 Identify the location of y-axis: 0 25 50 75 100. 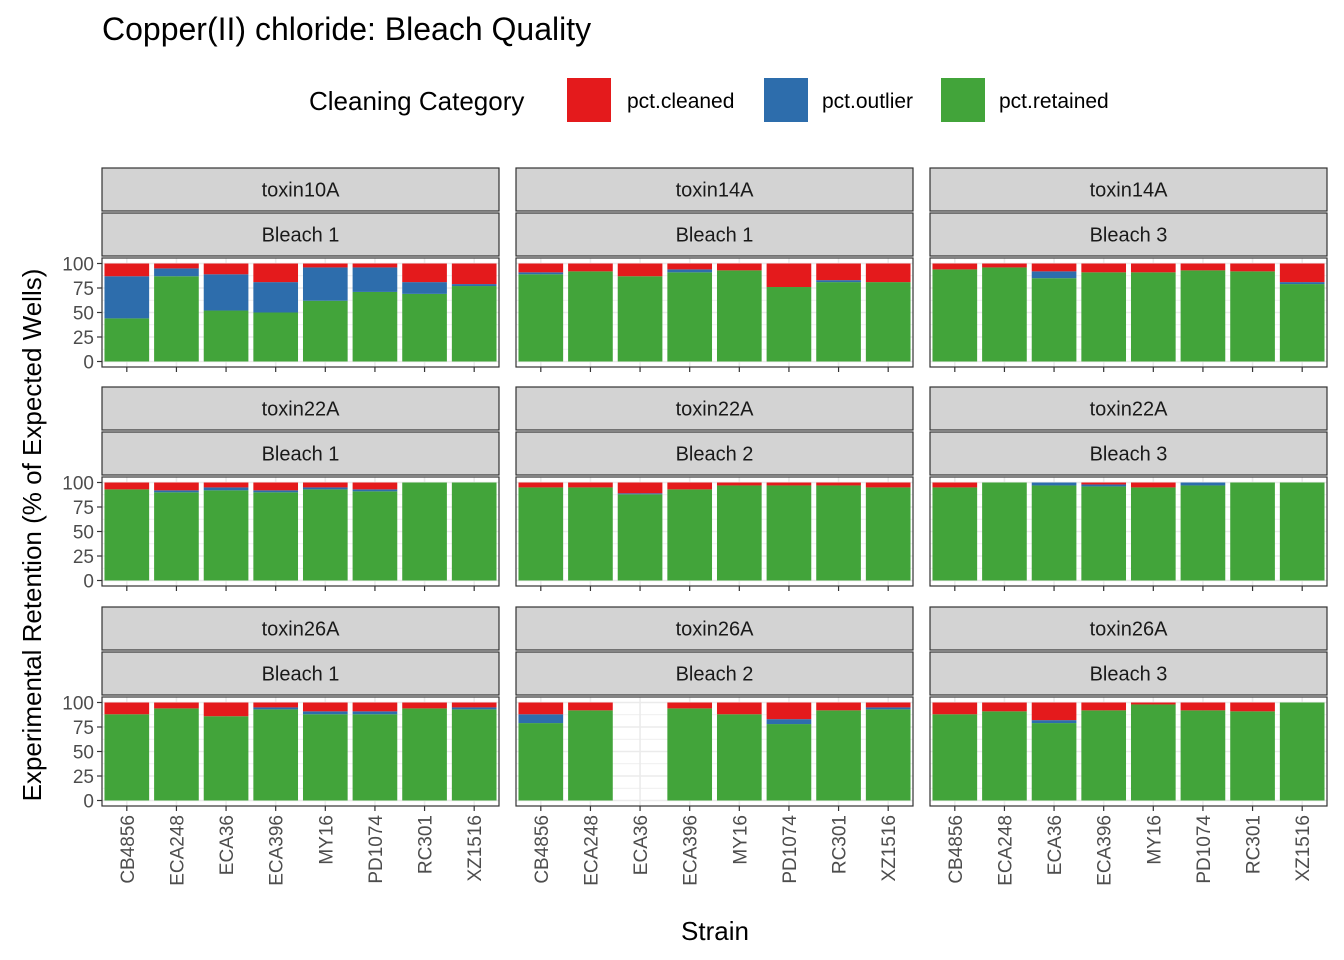
(82, 314).